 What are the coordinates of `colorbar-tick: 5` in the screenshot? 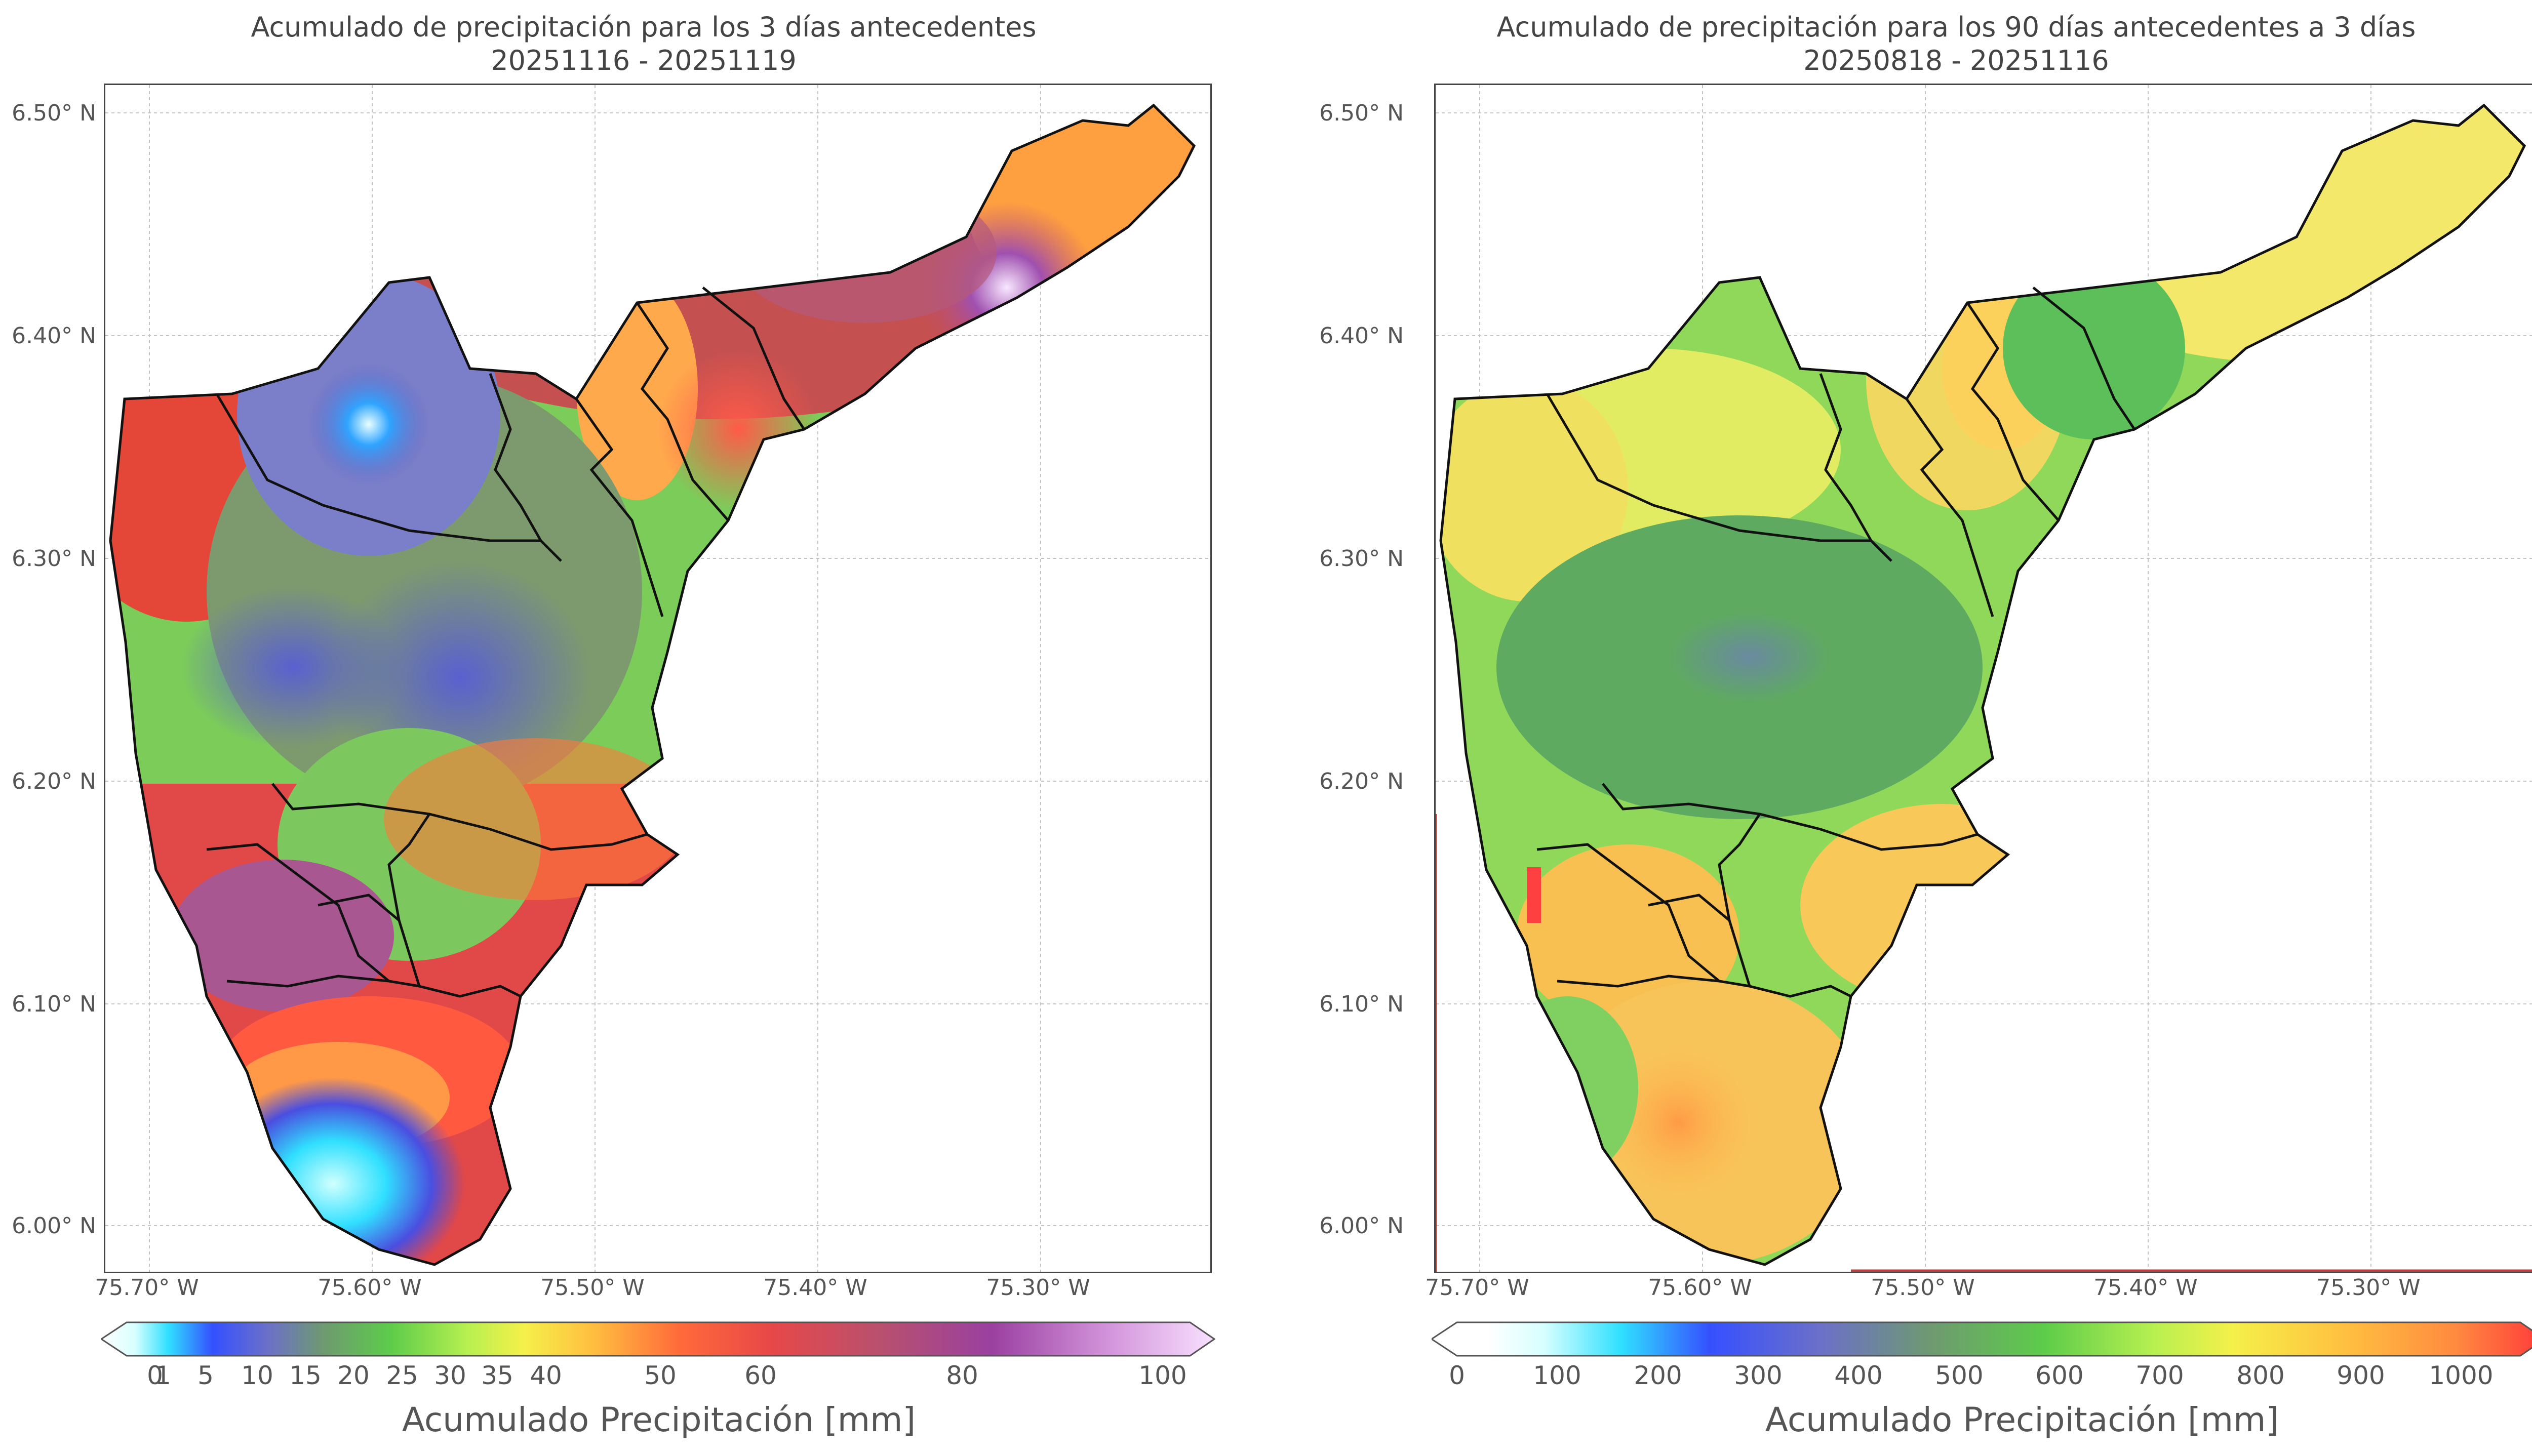 It's located at (205, 1375).